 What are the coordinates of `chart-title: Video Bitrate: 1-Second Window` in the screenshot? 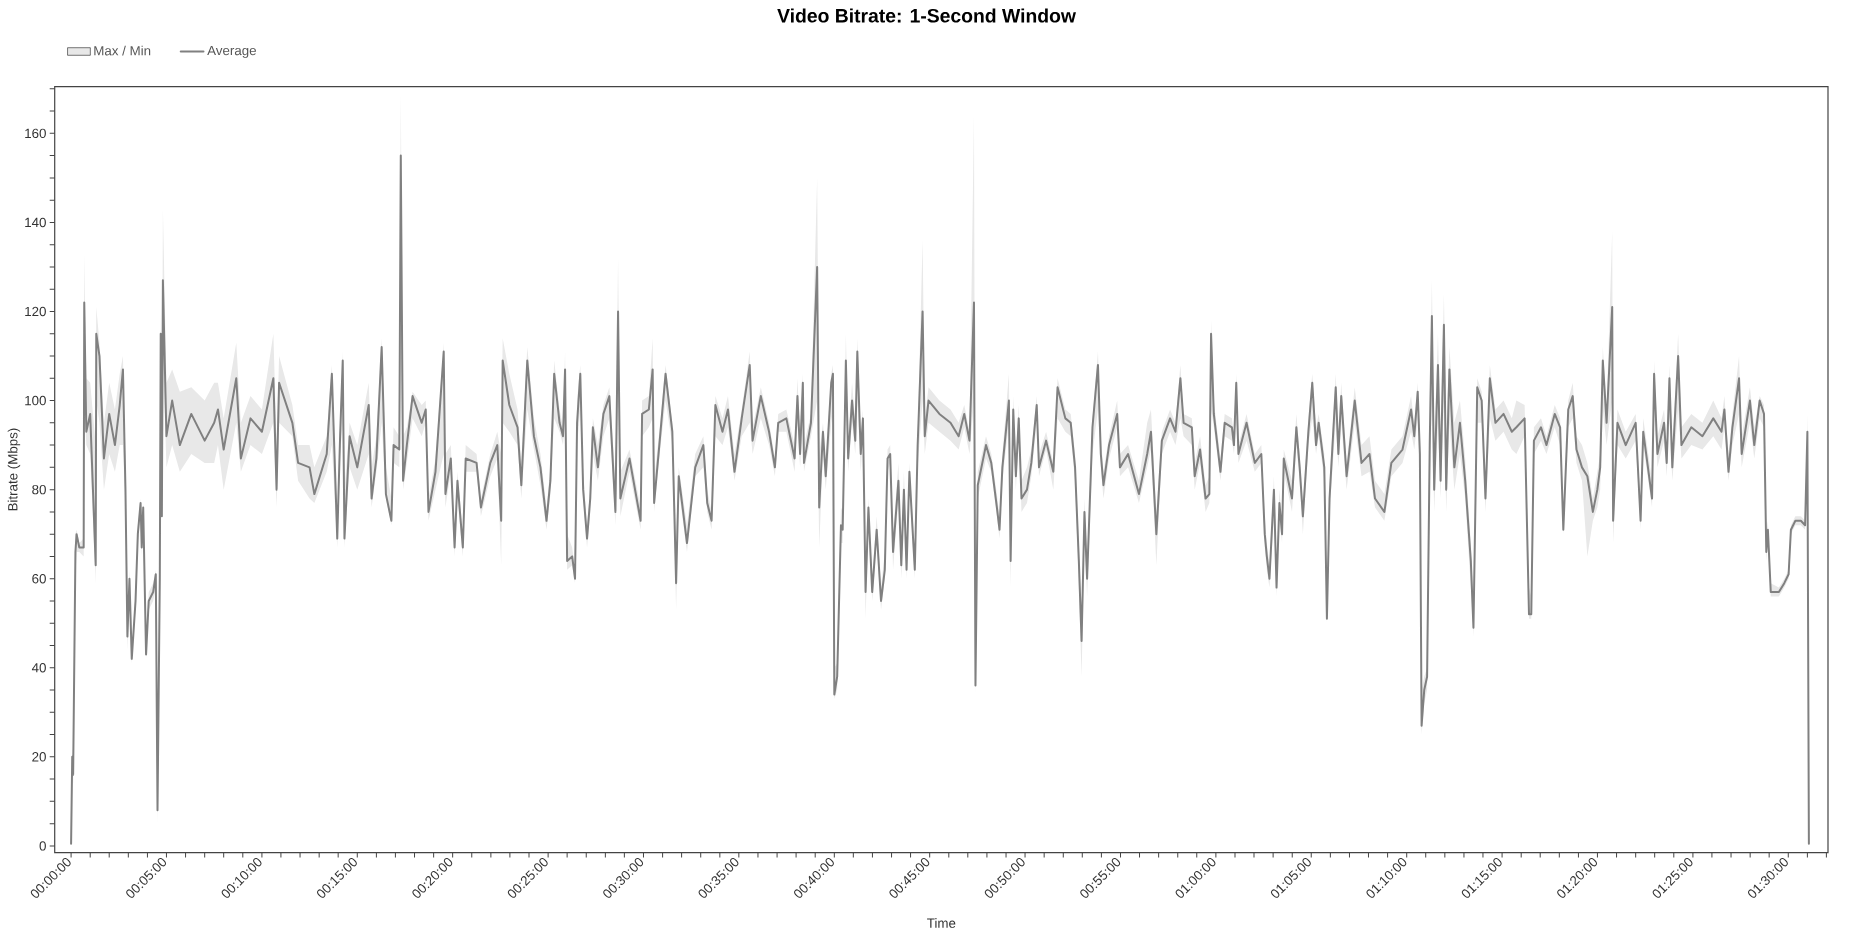 It's located at (926, 15).